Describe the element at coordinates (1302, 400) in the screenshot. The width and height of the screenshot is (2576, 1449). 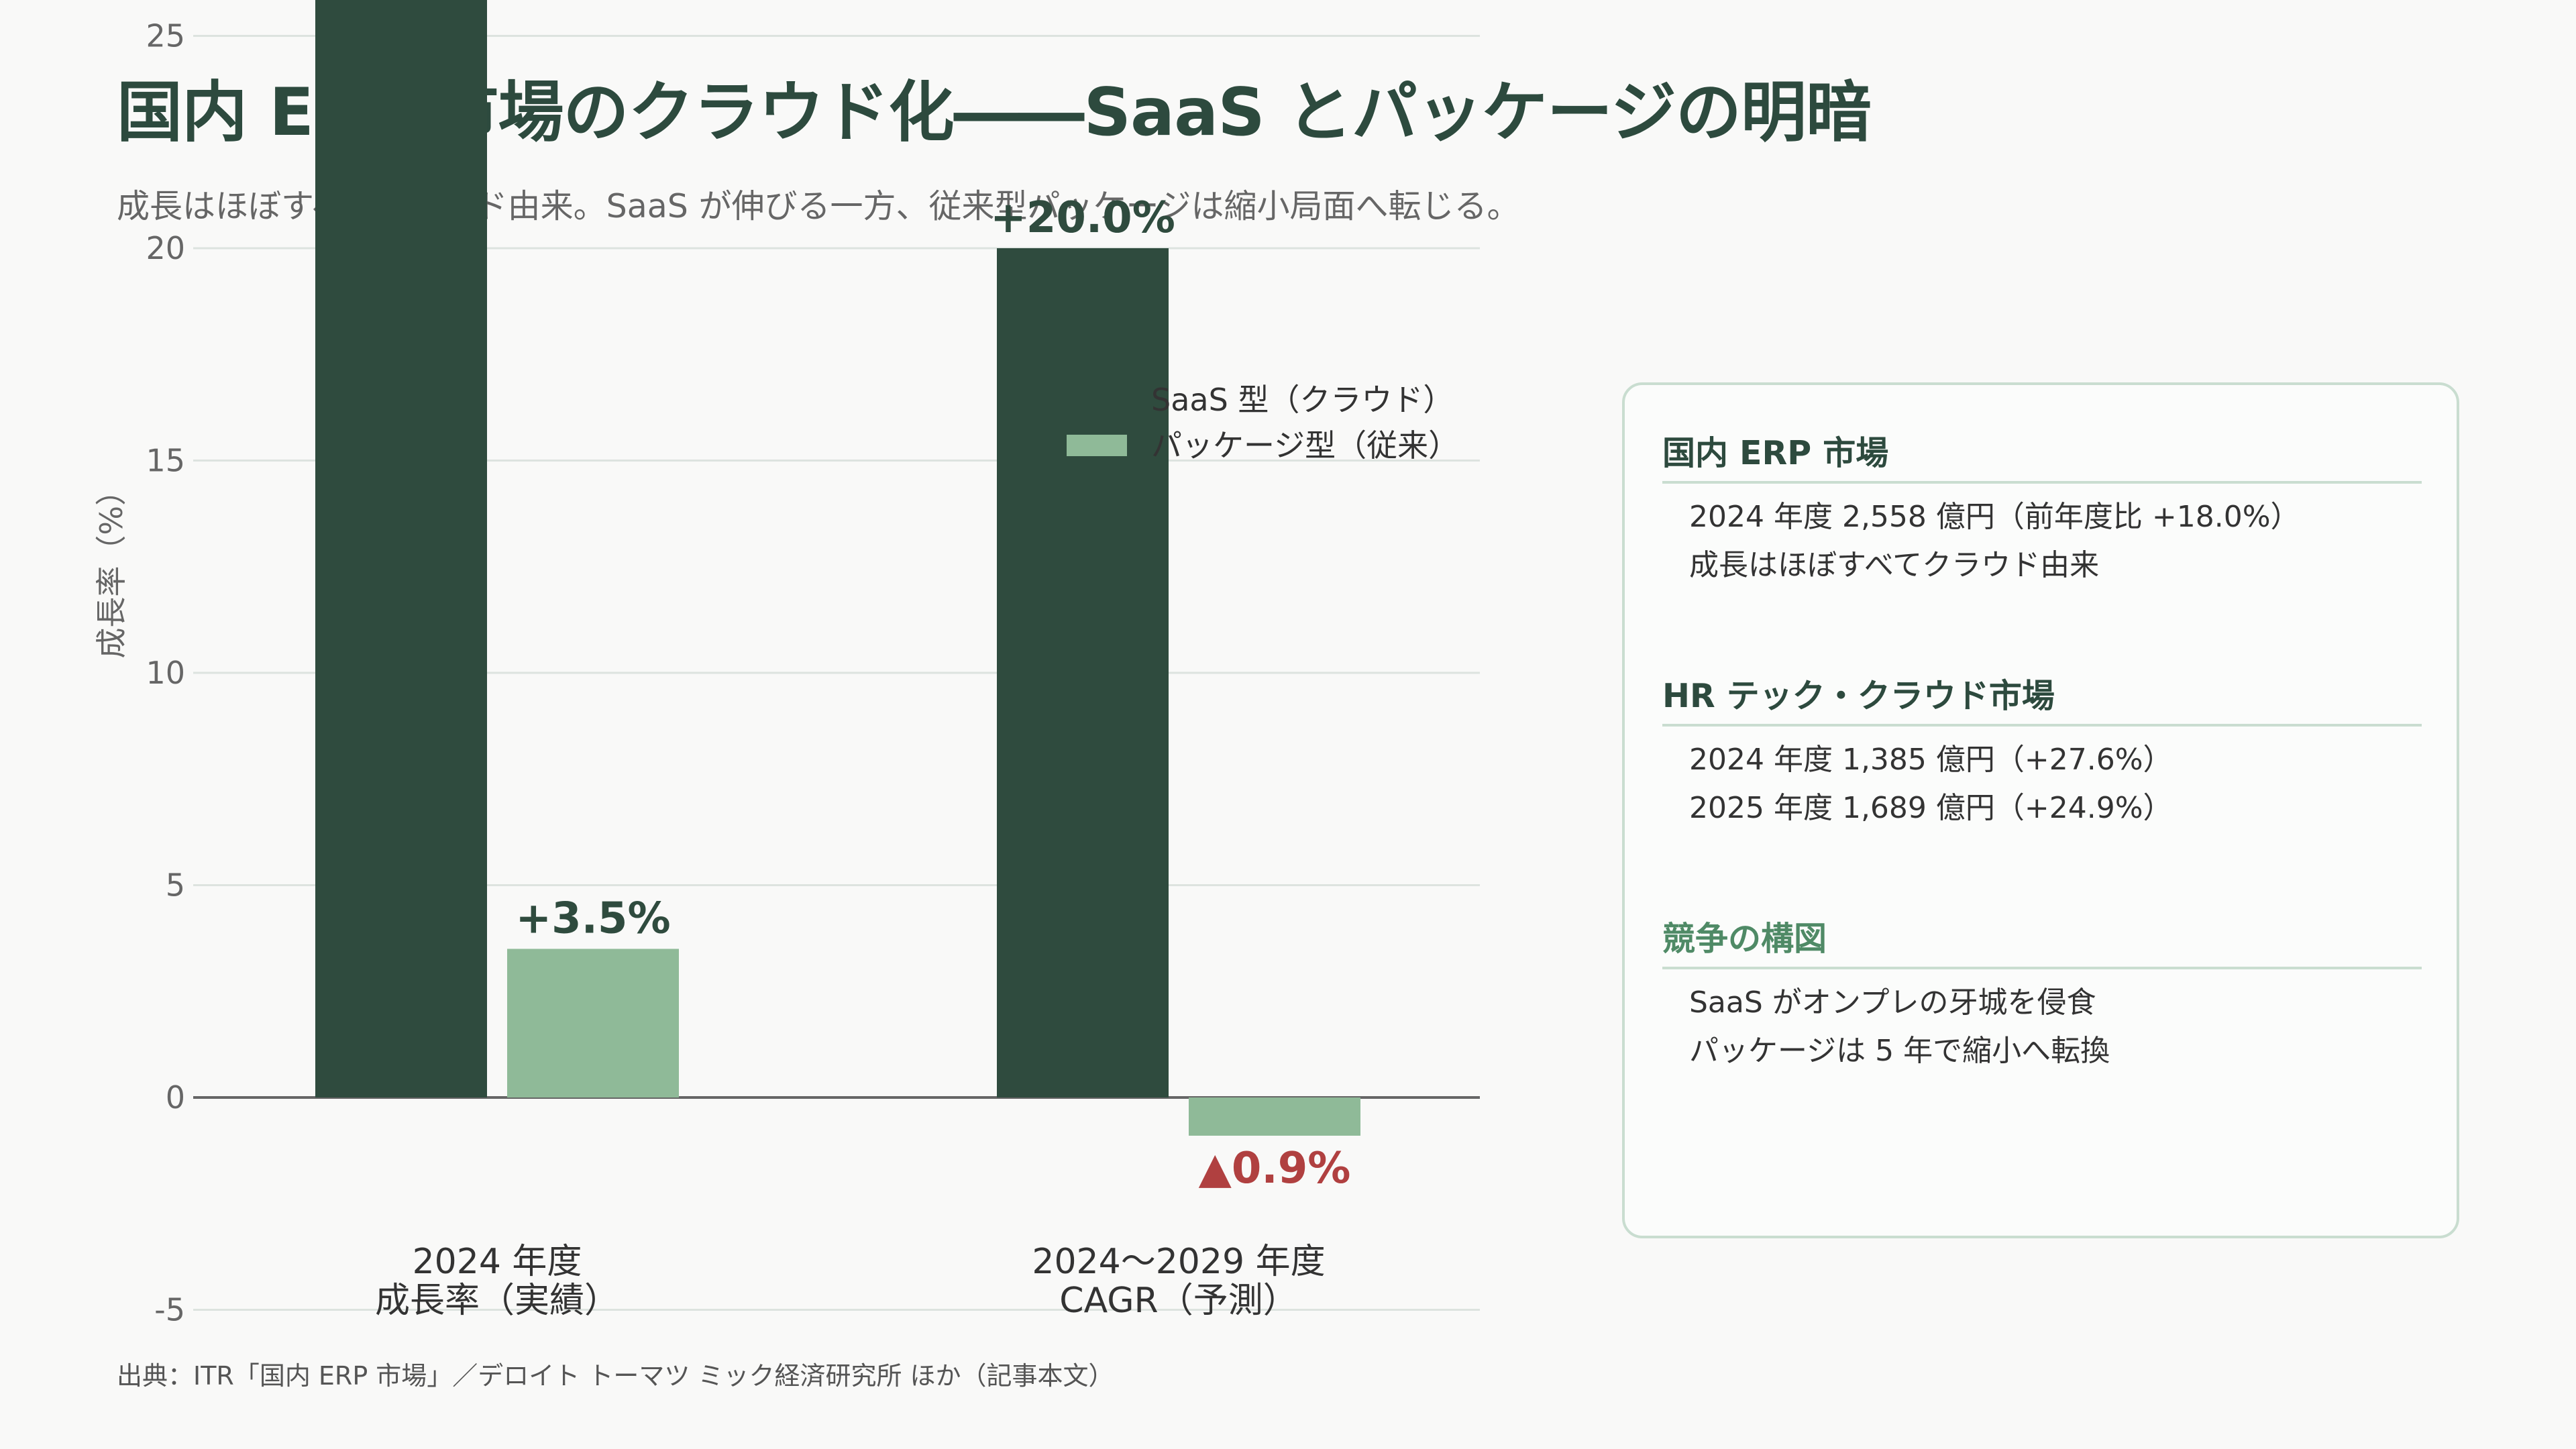
I see `legend-label: SaaS 型（クラウド）` at that location.